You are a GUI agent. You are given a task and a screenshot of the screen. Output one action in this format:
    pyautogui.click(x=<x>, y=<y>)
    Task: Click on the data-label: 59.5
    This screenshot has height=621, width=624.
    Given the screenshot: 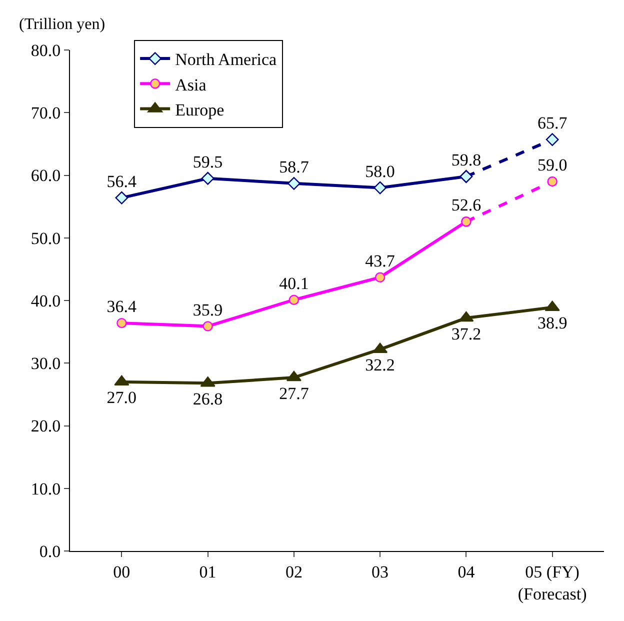 What is the action you would take?
    pyautogui.click(x=207, y=162)
    